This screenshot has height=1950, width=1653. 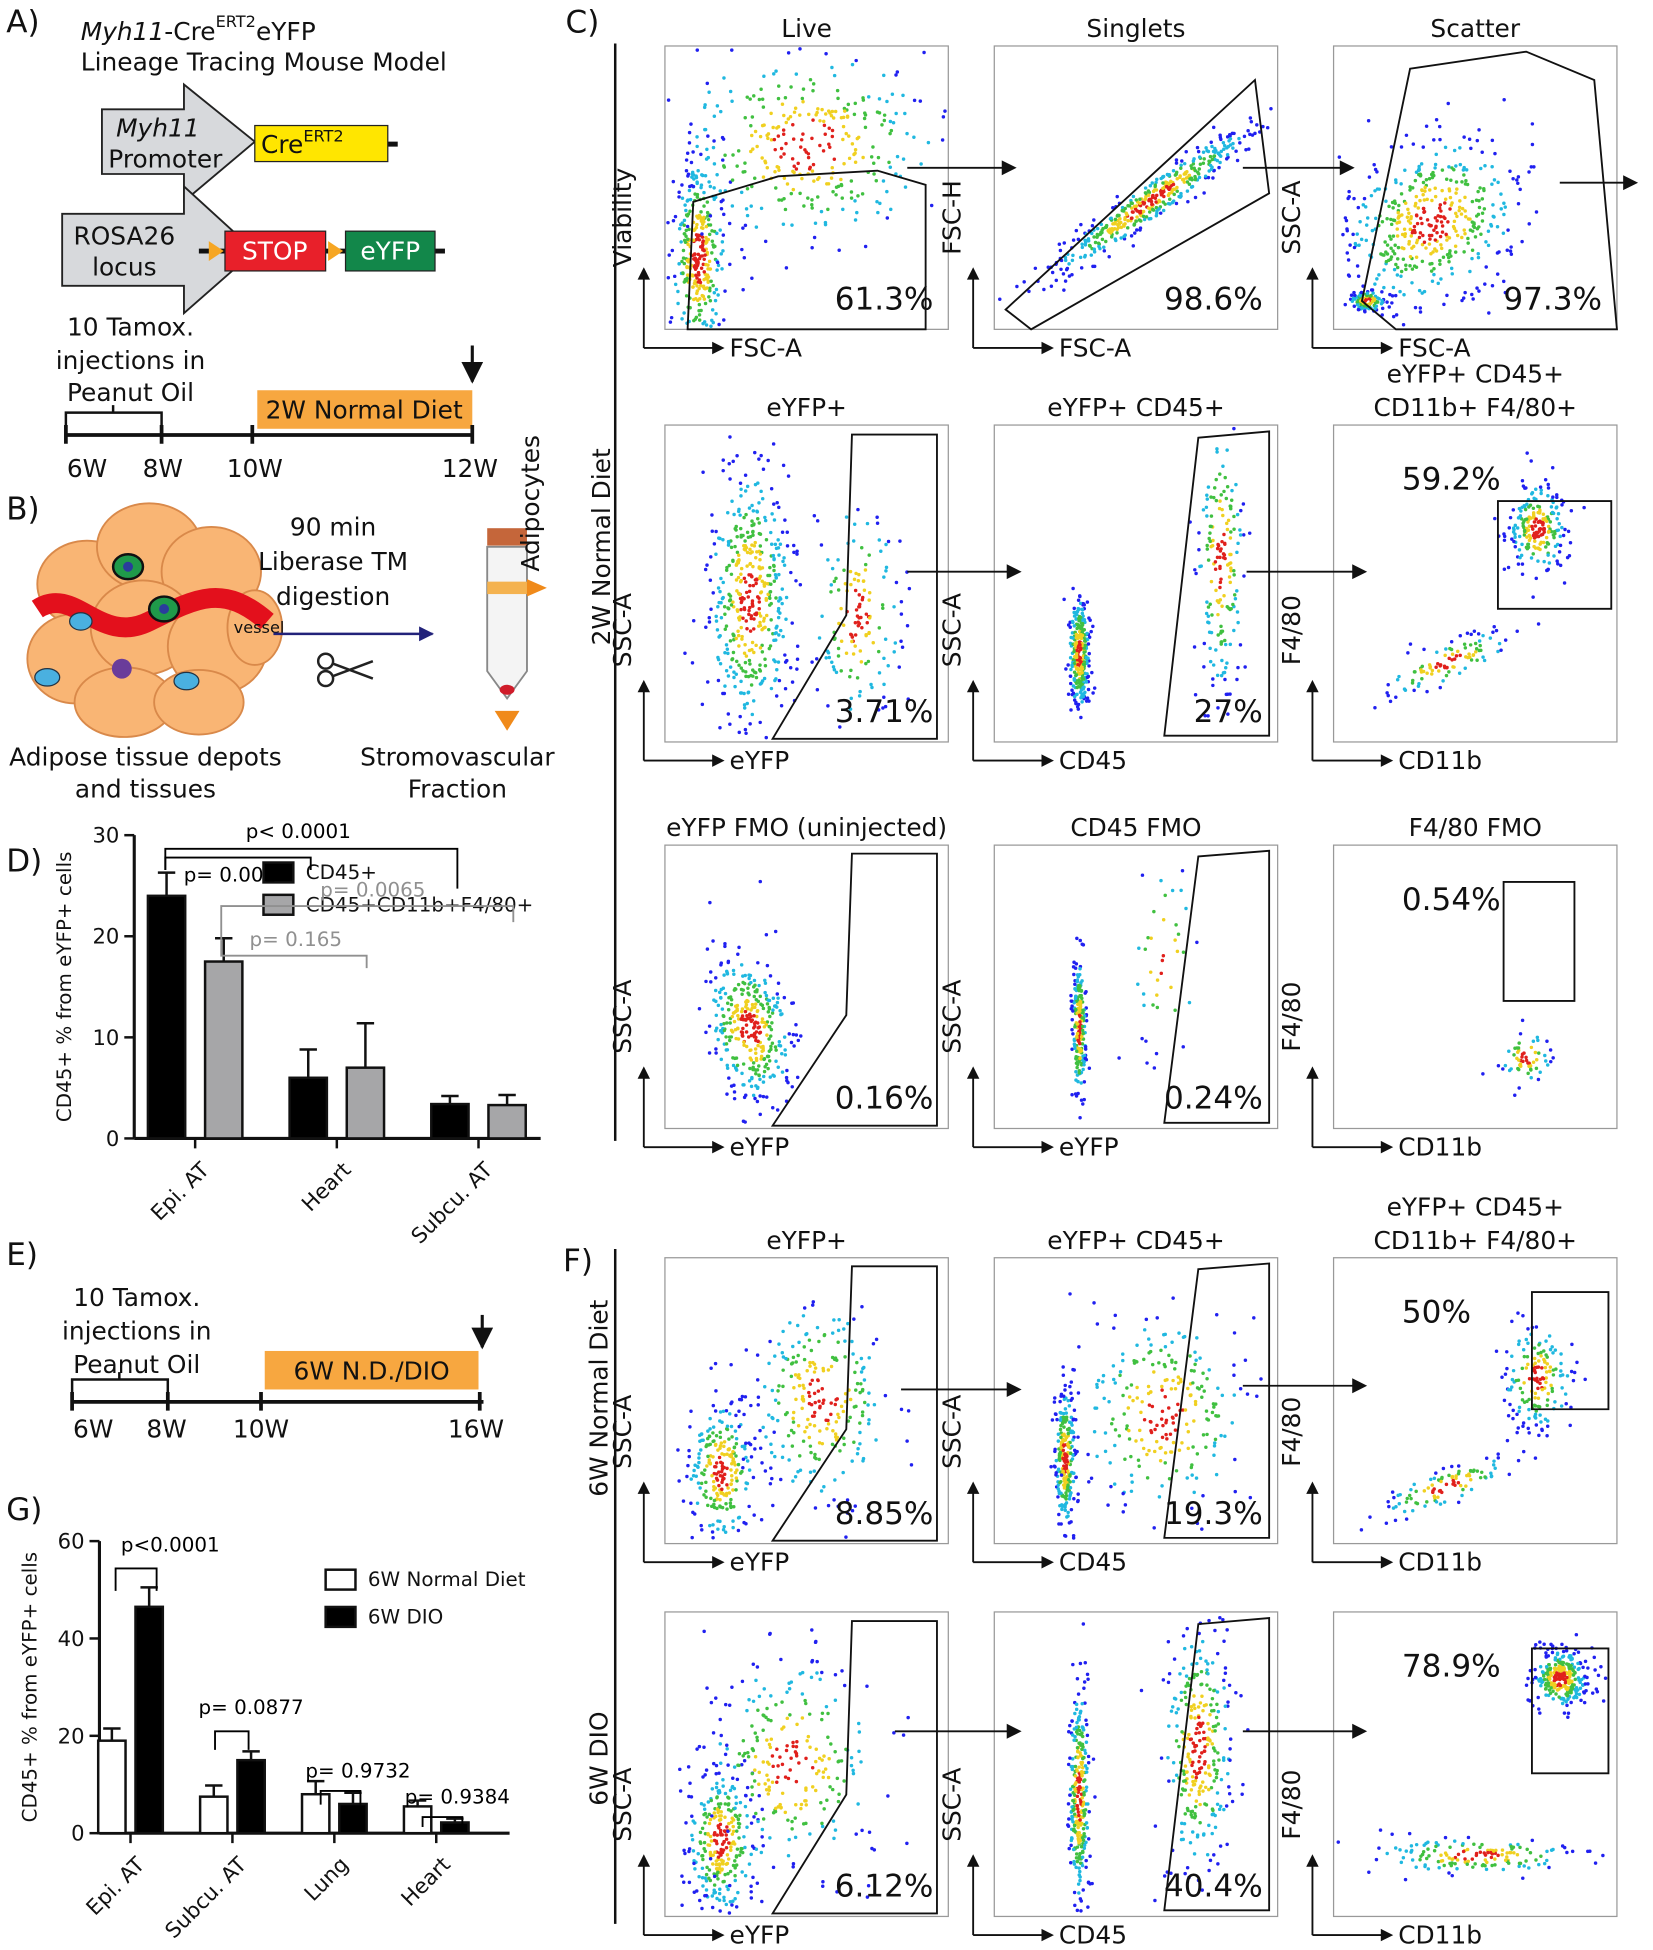 What do you see at coordinates (507, 588) in the screenshot?
I see `fat-layer` at bounding box center [507, 588].